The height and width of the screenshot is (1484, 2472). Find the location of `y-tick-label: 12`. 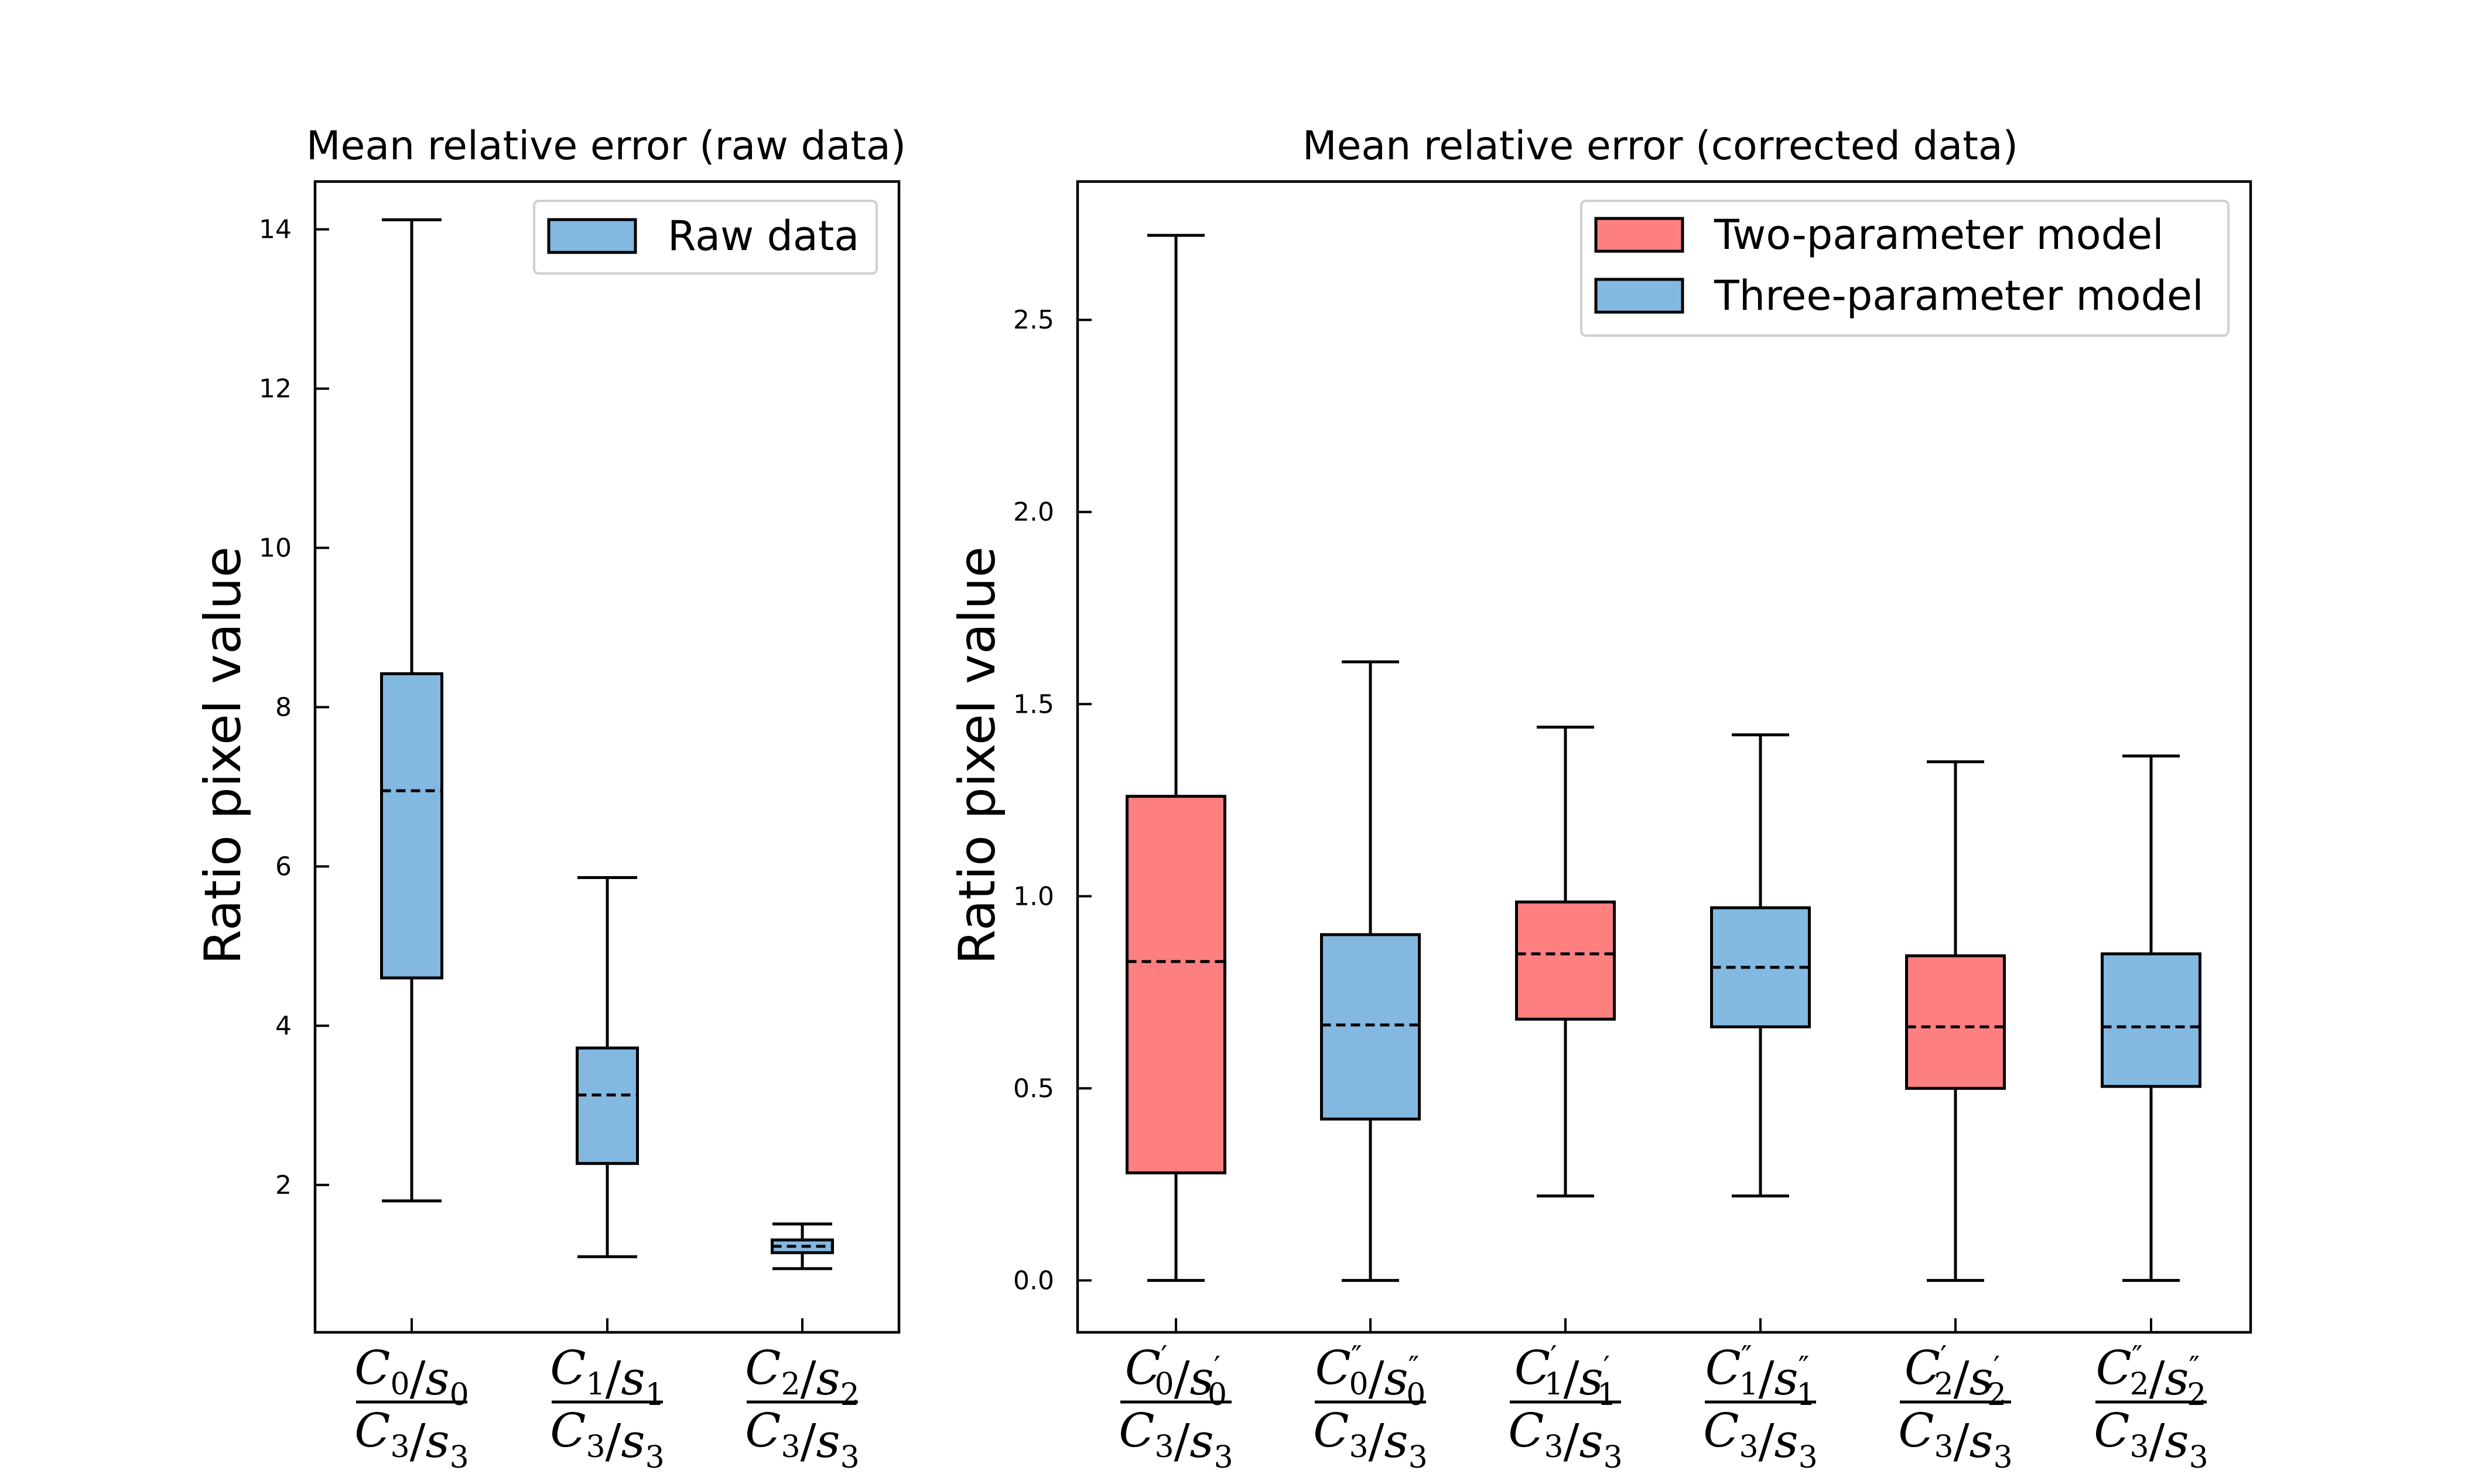

y-tick-label: 12 is located at coordinates (275, 389).